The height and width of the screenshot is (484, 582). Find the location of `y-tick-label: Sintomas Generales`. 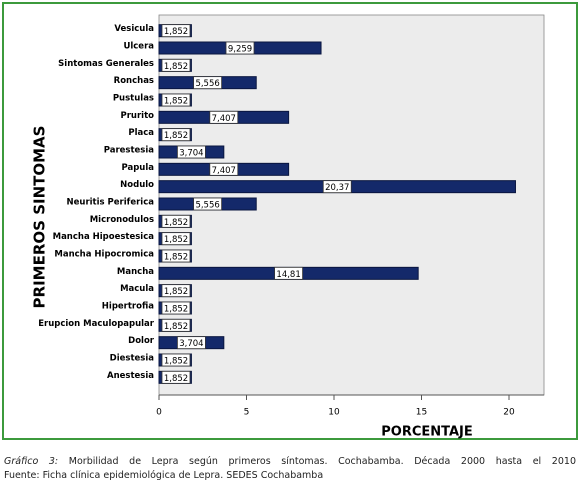

y-tick-label: Sintomas Generales is located at coordinates (106, 64).